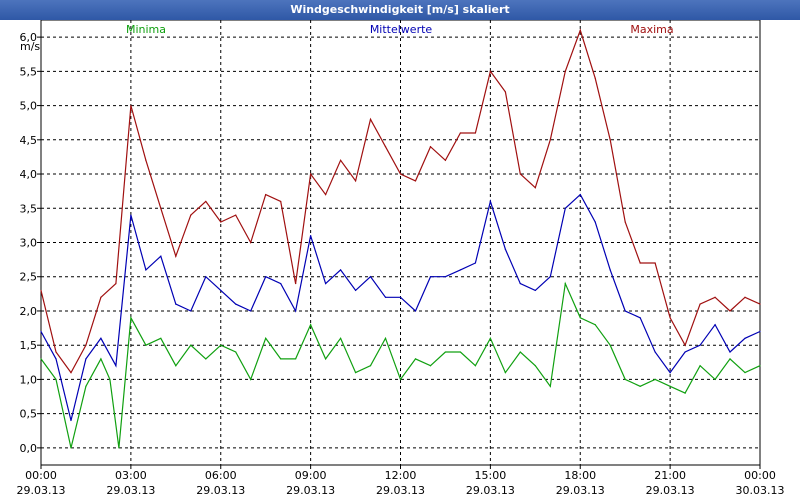 This screenshot has width=800, height=500. Describe the element at coordinates (30, 243) in the screenshot. I see `y-axis-ticks: 0,0 0,5 1,0 1,5 2,0 2,5 3,0 3,5 4,0 4,5 5,0 5,5 6,0` at that location.